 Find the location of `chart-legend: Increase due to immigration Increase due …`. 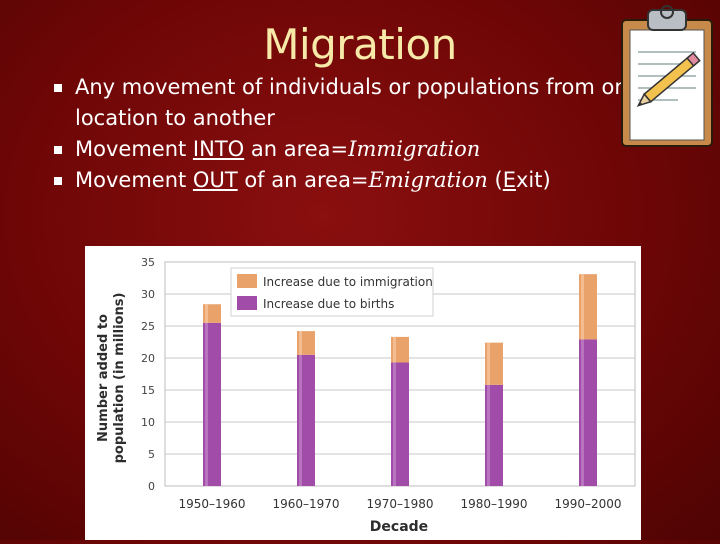

chart-legend: Increase due to immigration Increase due … is located at coordinates (332, 292).